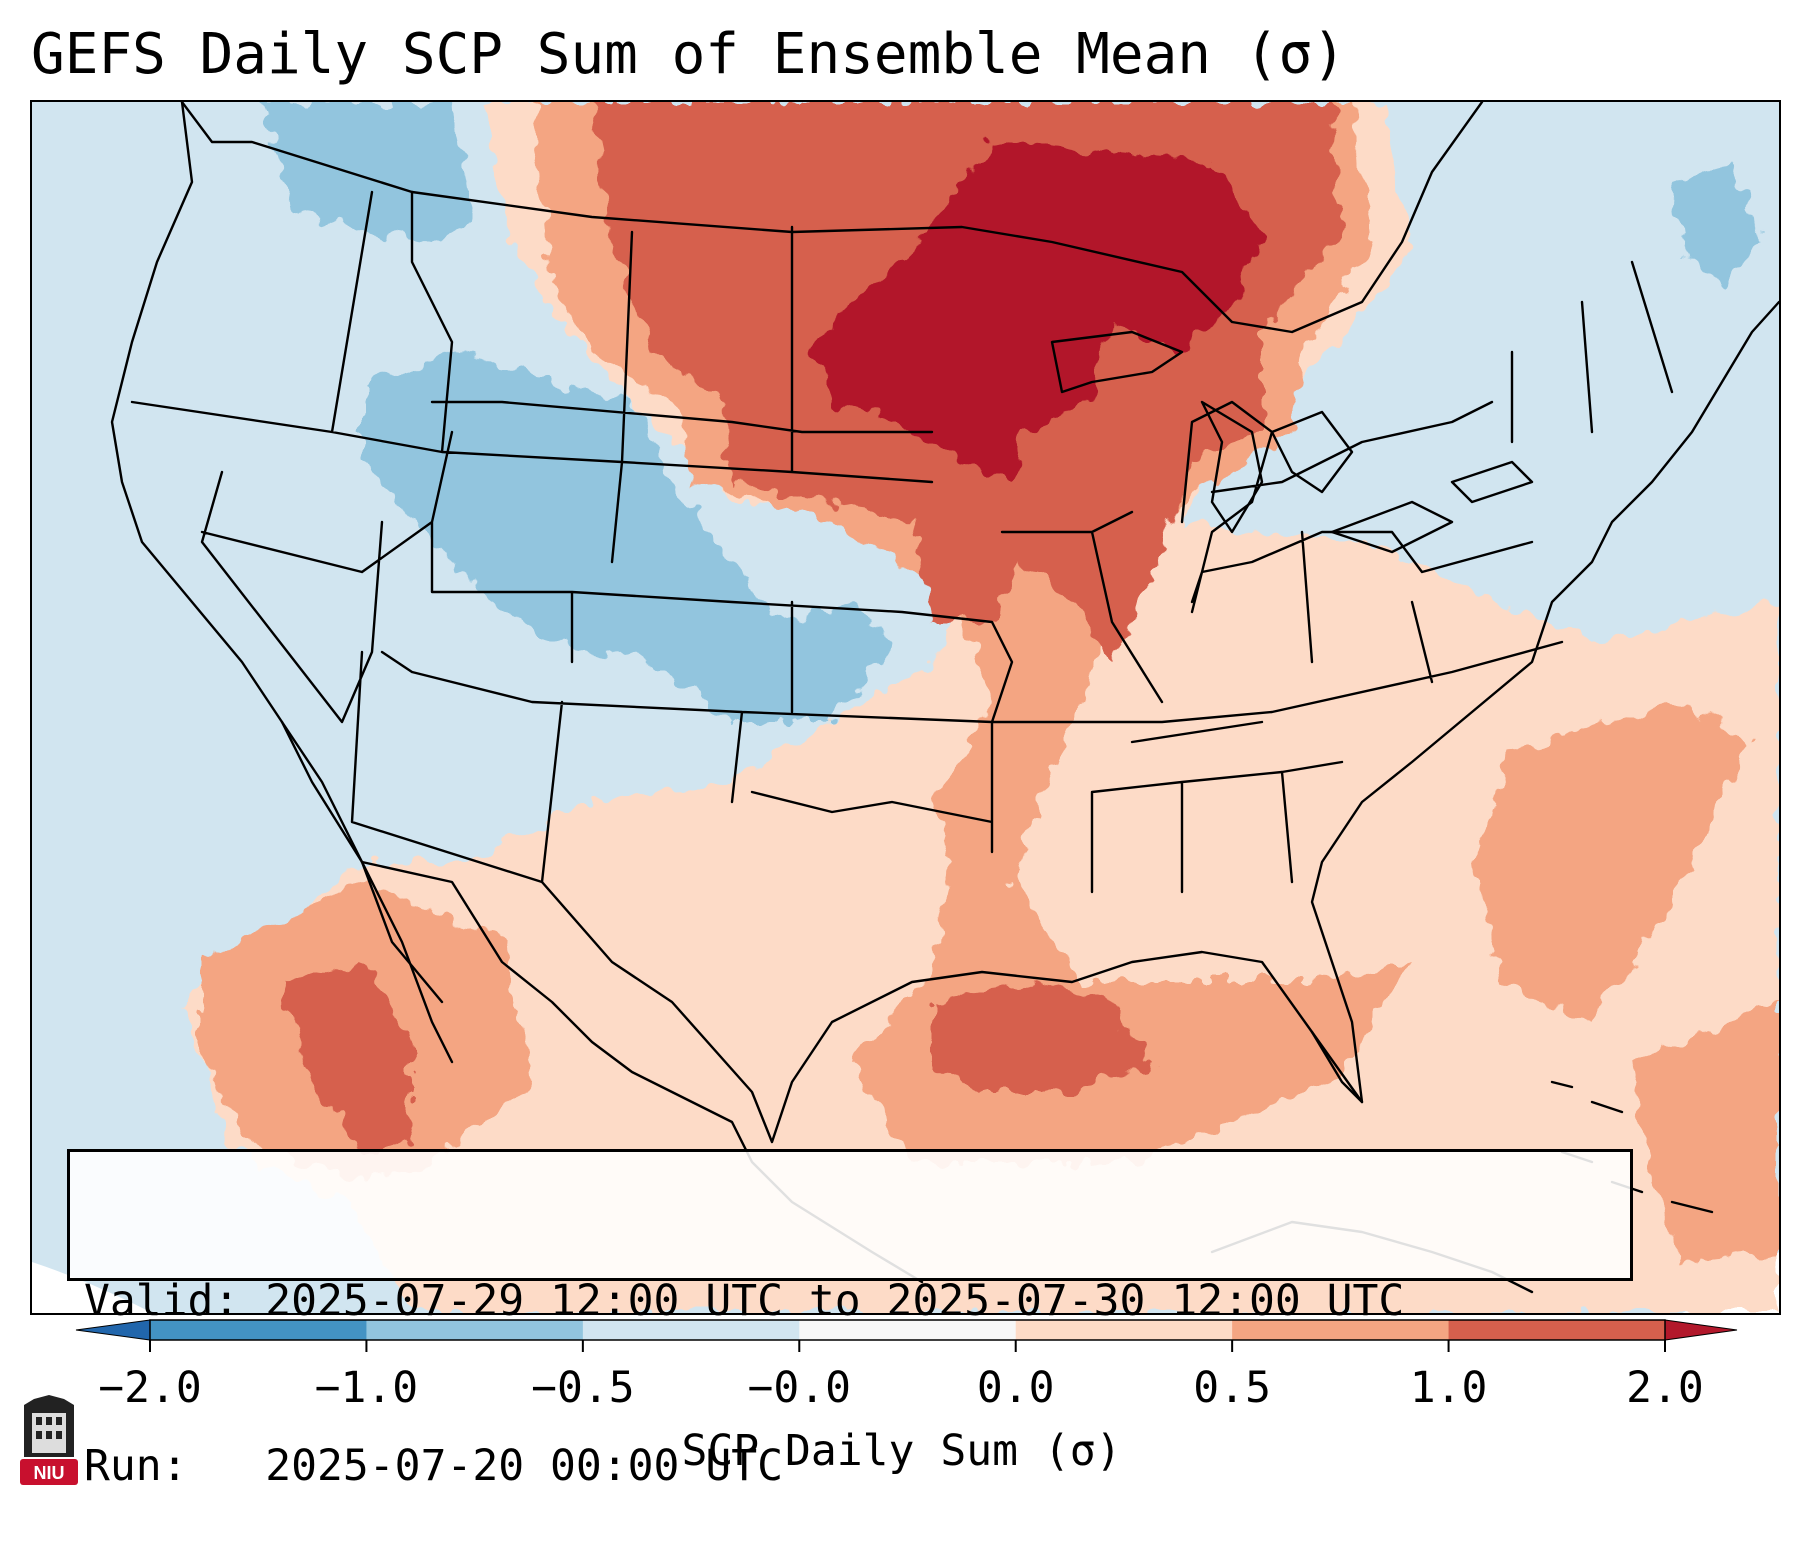 The height and width of the screenshot is (1549, 1803). What do you see at coordinates (901, 1451) in the screenshot?
I see `colorbar-title: SCP Daily Sum (σ)` at bounding box center [901, 1451].